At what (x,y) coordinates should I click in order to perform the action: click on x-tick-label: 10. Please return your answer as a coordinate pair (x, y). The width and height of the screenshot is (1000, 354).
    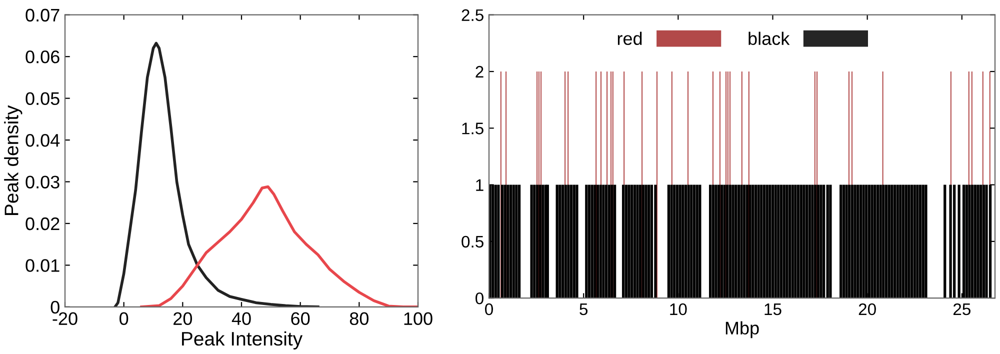
    Looking at the image, I should click on (678, 309).